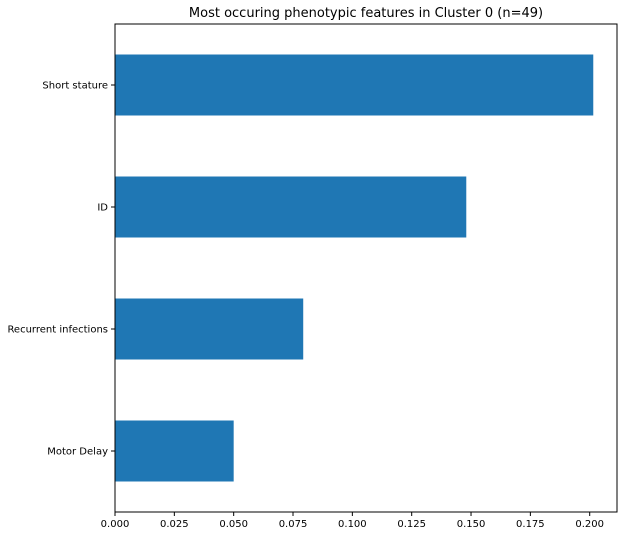  What do you see at coordinates (77, 452) in the screenshot?
I see `y-tick-label: Motor Delay` at bounding box center [77, 452].